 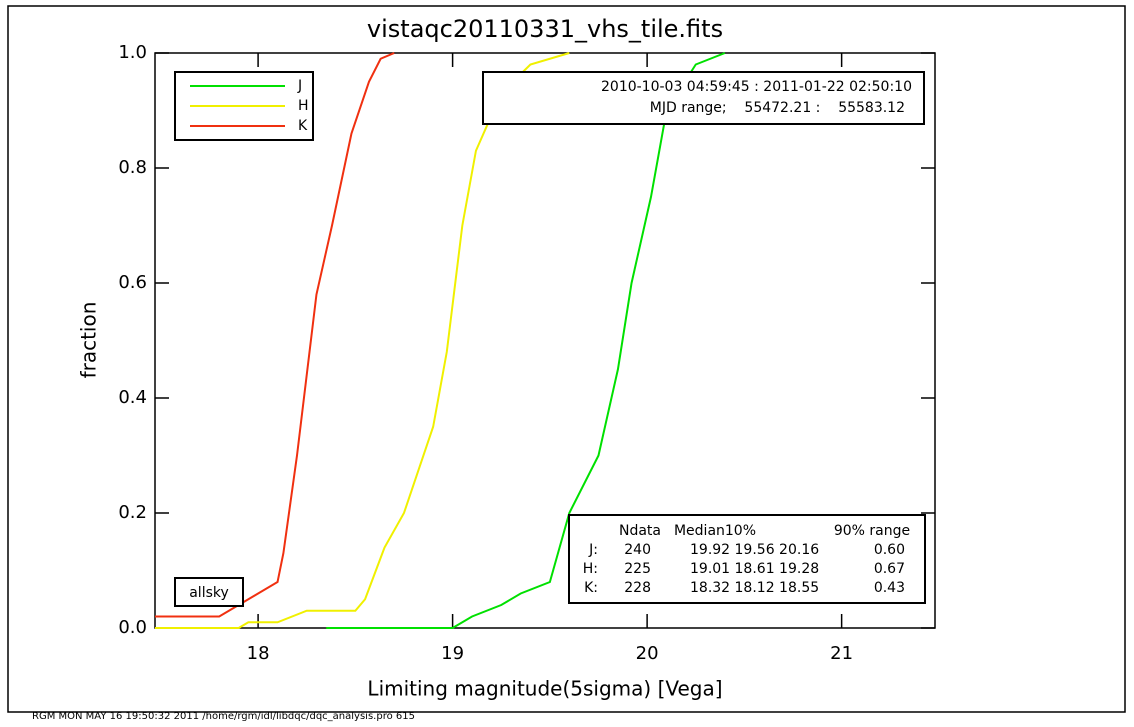 What do you see at coordinates (889, 588) in the screenshot?
I see `stats-cell: 0.43` at bounding box center [889, 588].